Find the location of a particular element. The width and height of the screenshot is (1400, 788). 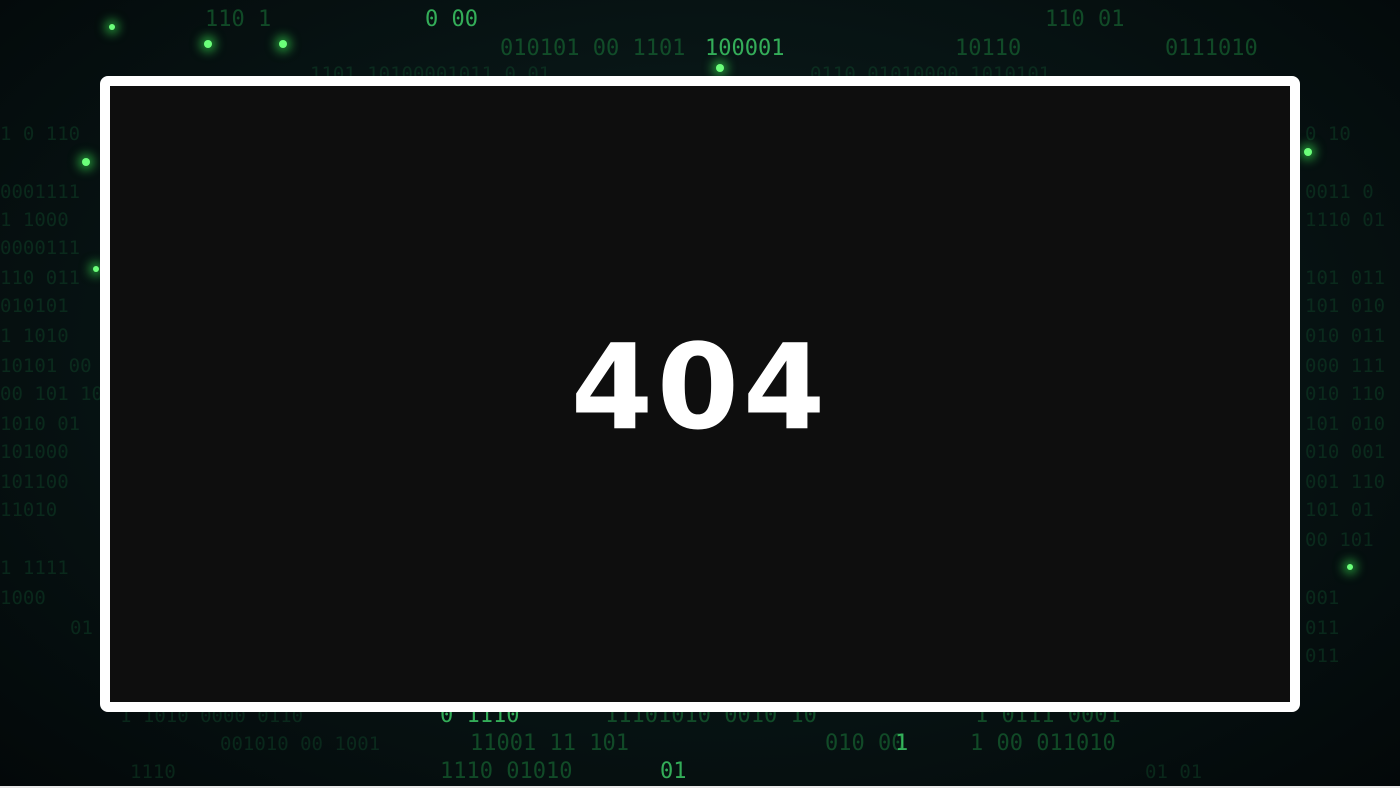

svg-text: 001010 00 1001 is located at coordinates (300, 744).